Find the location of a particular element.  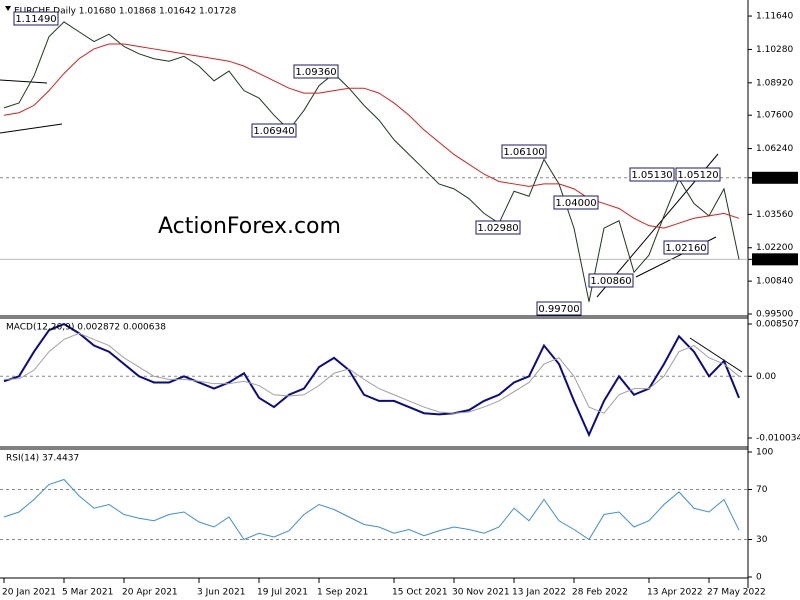

price-label: 1.11490 is located at coordinates (35, 19).